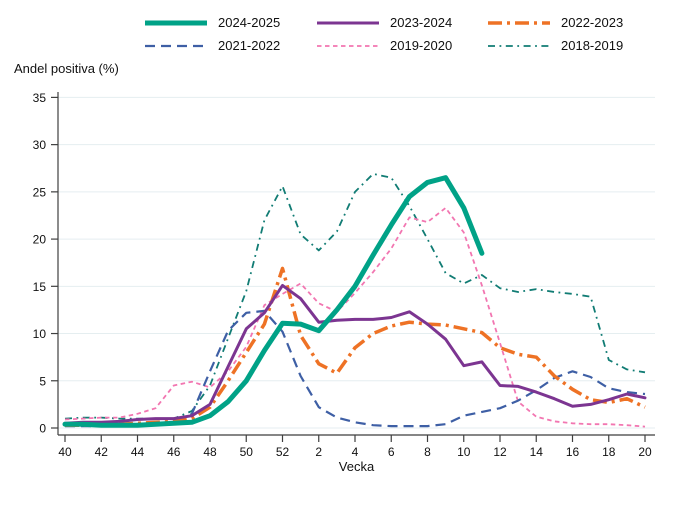 This screenshot has height=507, width=698. I want to click on legend-label-2024-2025: 2024-2025, so click(249, 22).